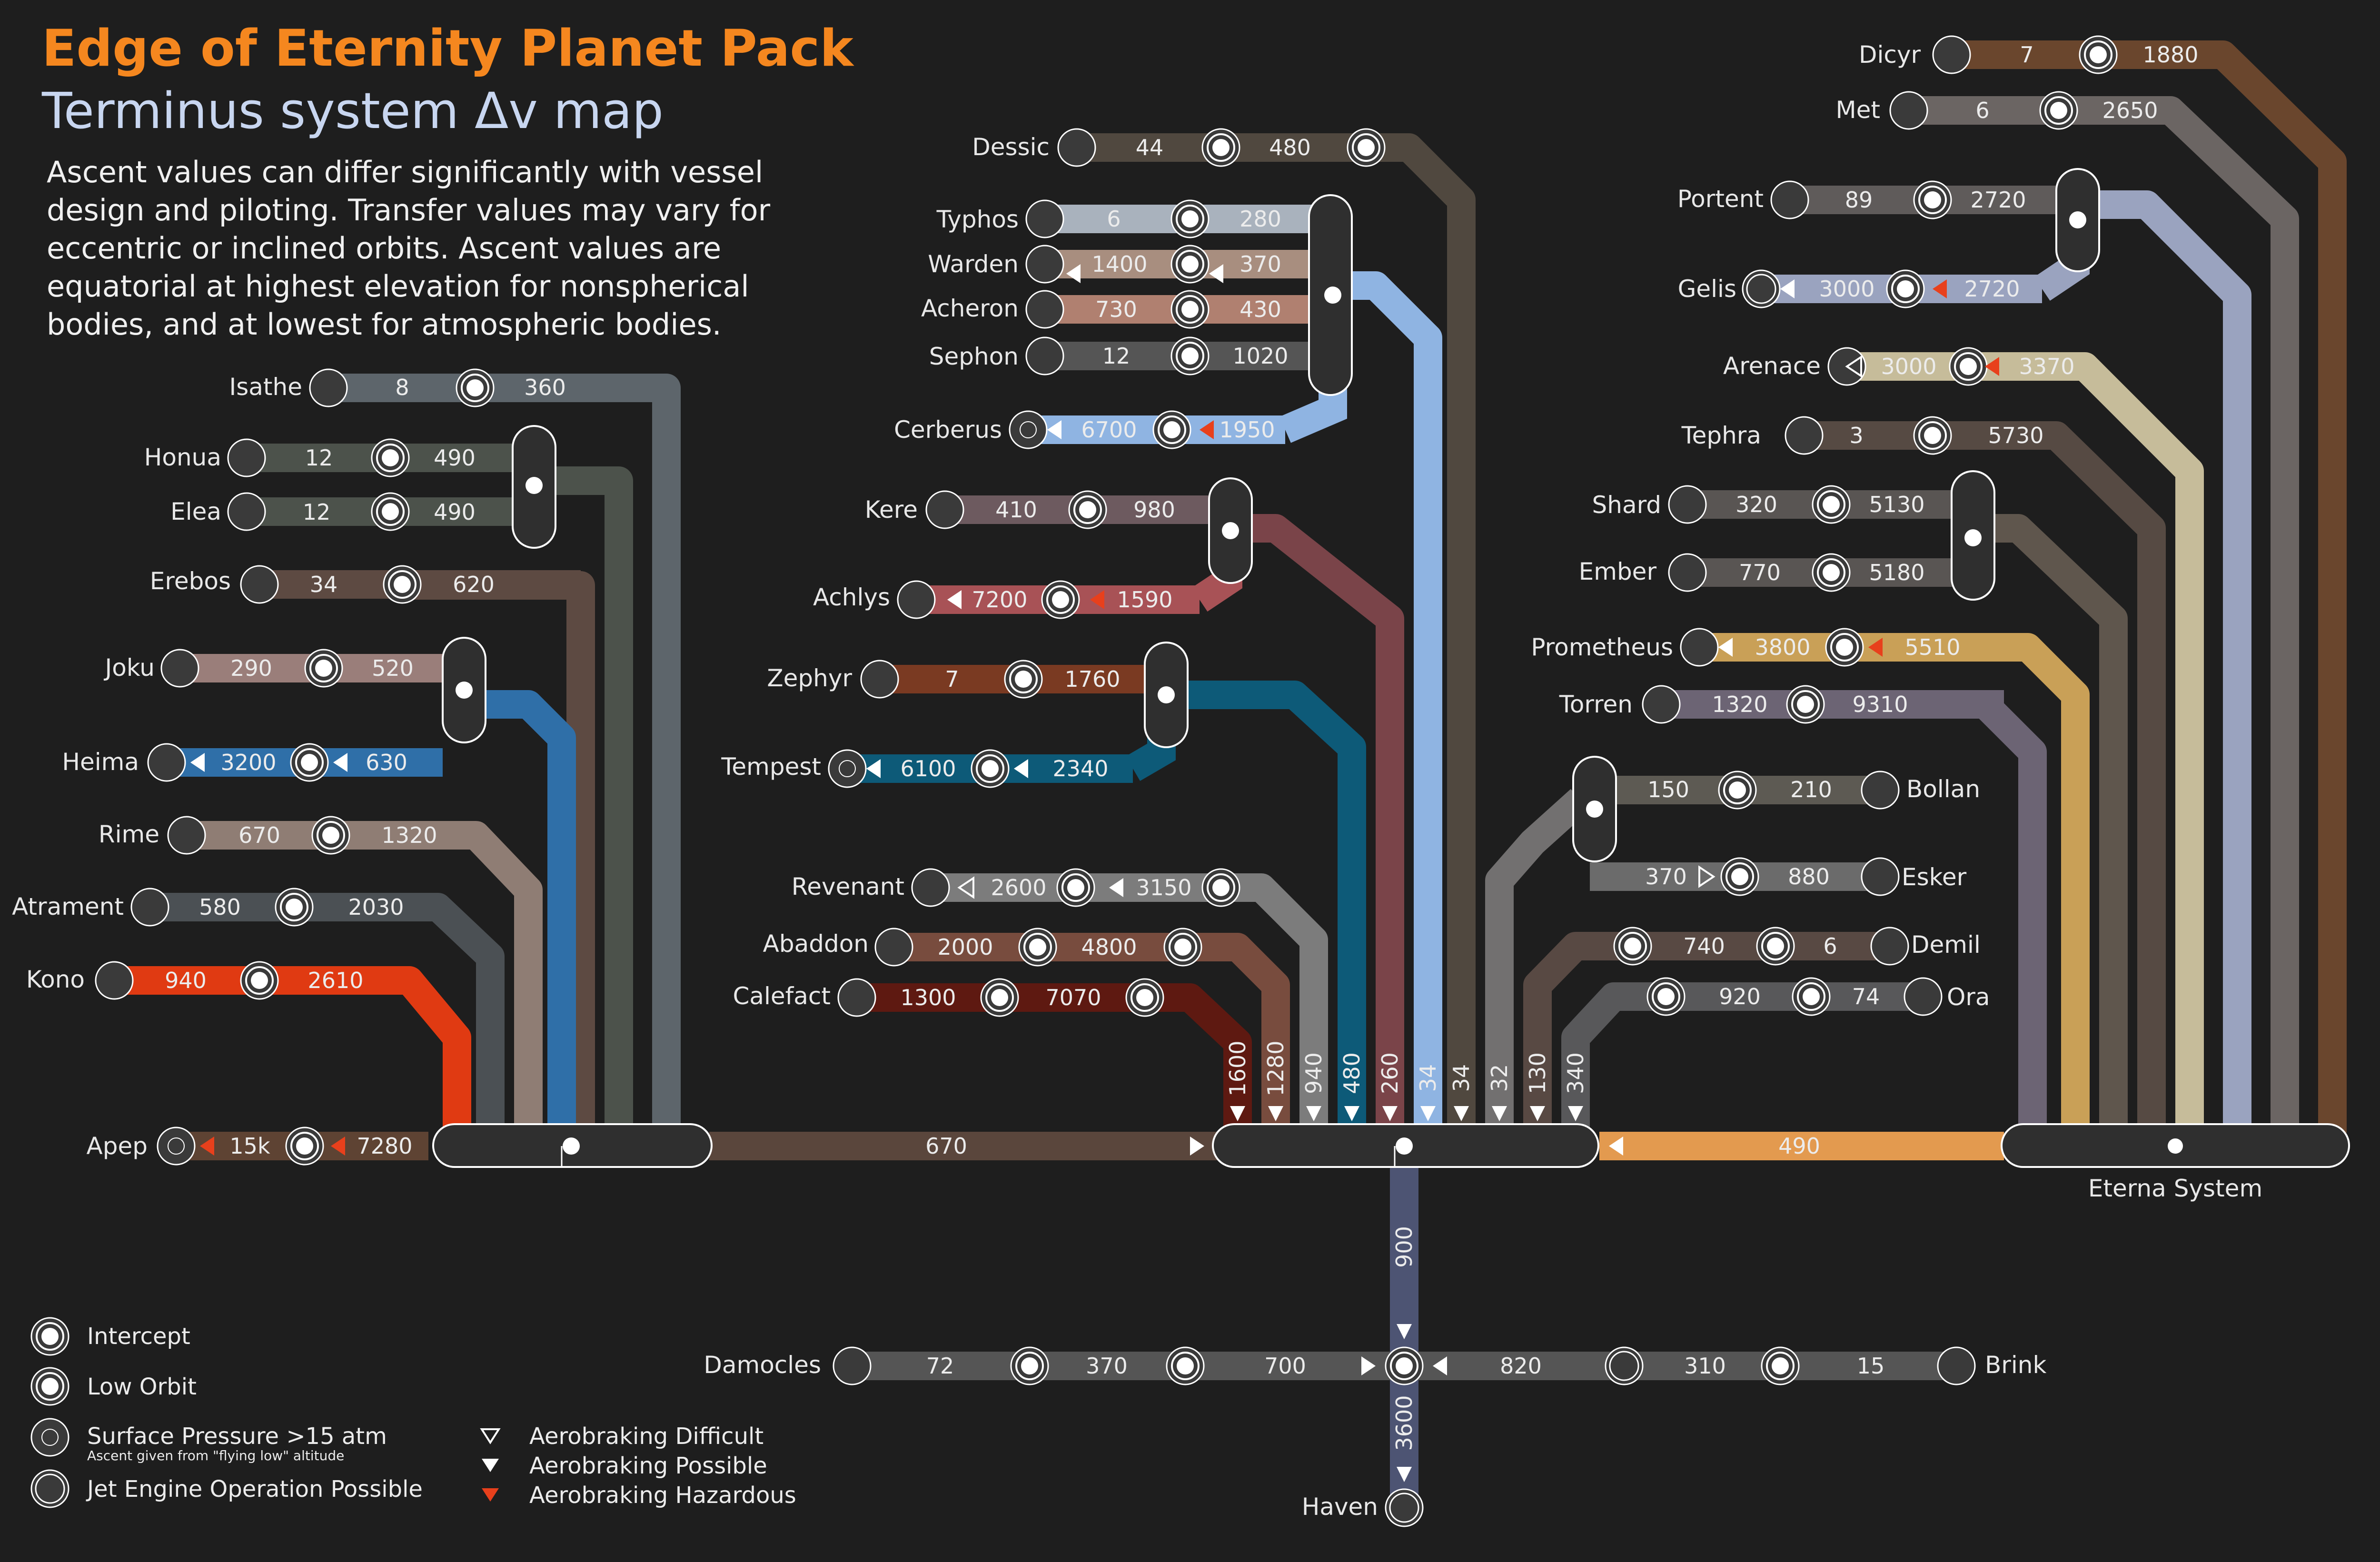 This screenshot has width=2380, height=1562. What do you see at coordinates (1756, 505) in the screenshot?
I see `dv-shard-ascent: 320` at bounding box center [1756, 505].